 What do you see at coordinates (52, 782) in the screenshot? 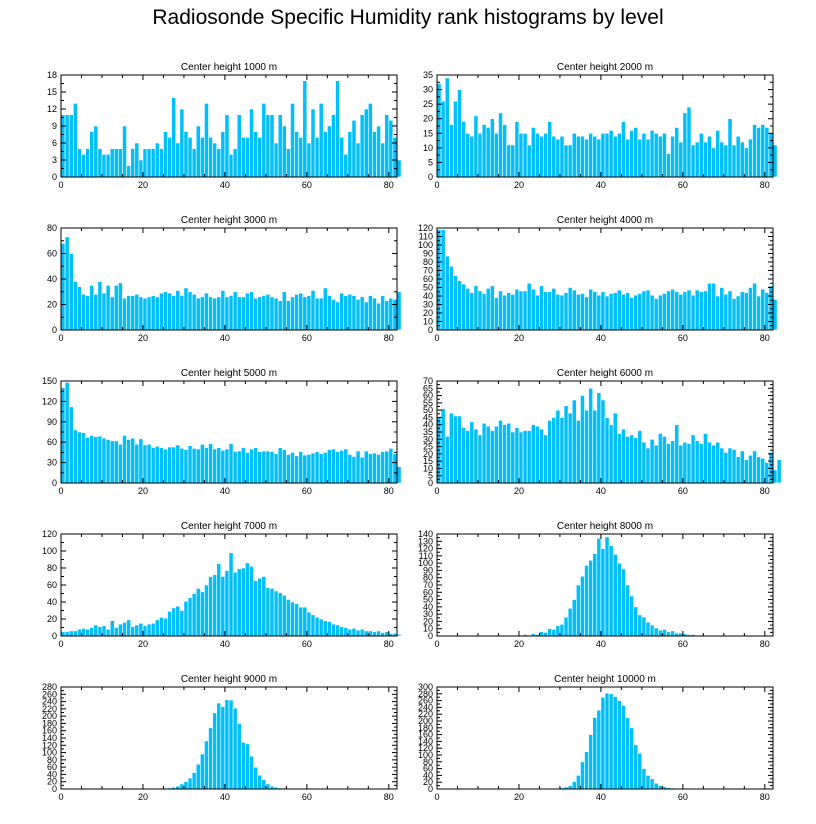
I see `y-tick-label: 20` at bounding box center [52, 782].